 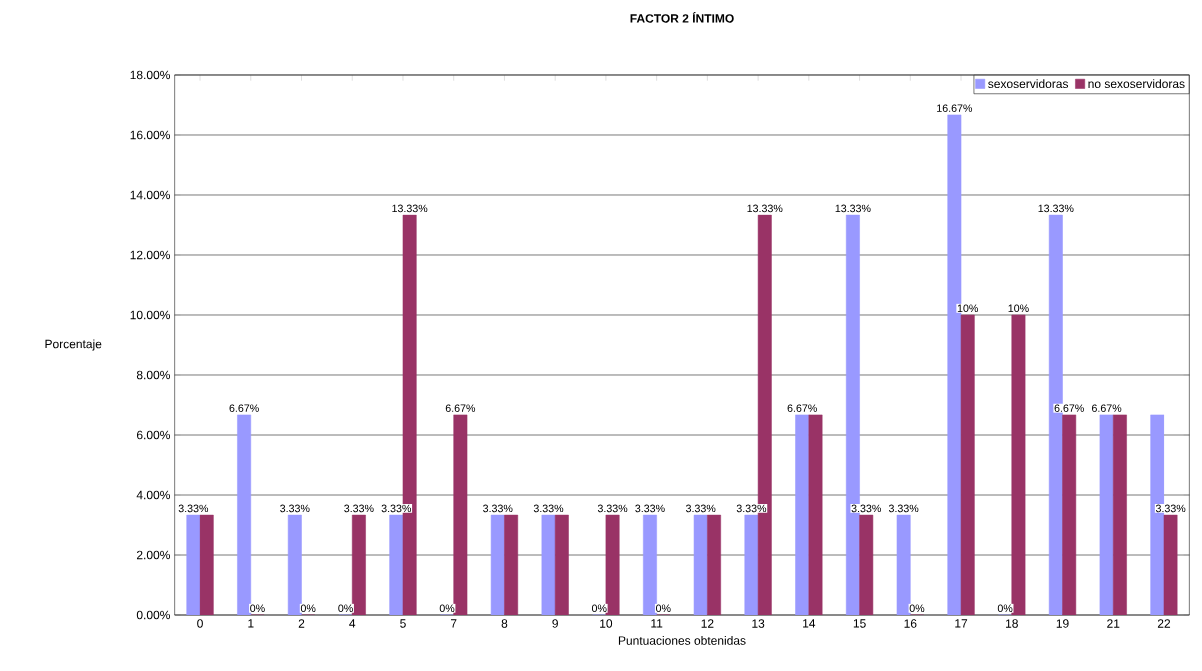 What do you see at coordinates (1164, 623) in the screenshot?
I see `x-tick-label: 22` at bounding box center [1164, 623].